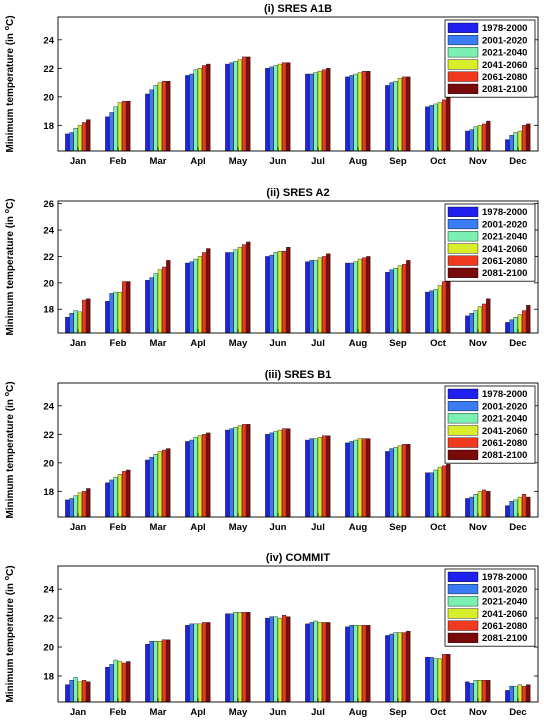  I want to click on bar-2081-2100-Oct, so click(448, 678).